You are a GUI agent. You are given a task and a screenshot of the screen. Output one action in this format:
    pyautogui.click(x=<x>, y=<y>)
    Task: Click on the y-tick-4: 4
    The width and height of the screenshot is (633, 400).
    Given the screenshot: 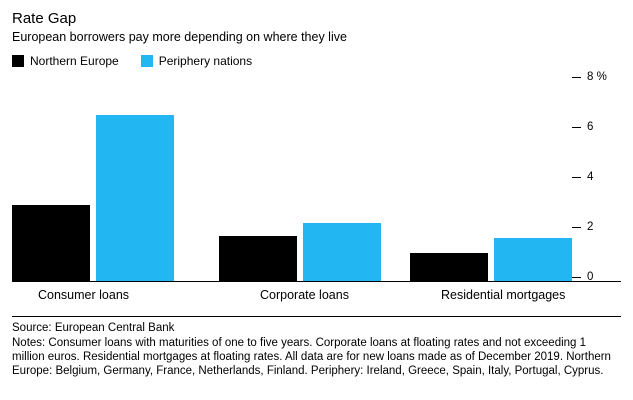 What is the action you would take?
    pyautogui.click(x=582, y=177)
    